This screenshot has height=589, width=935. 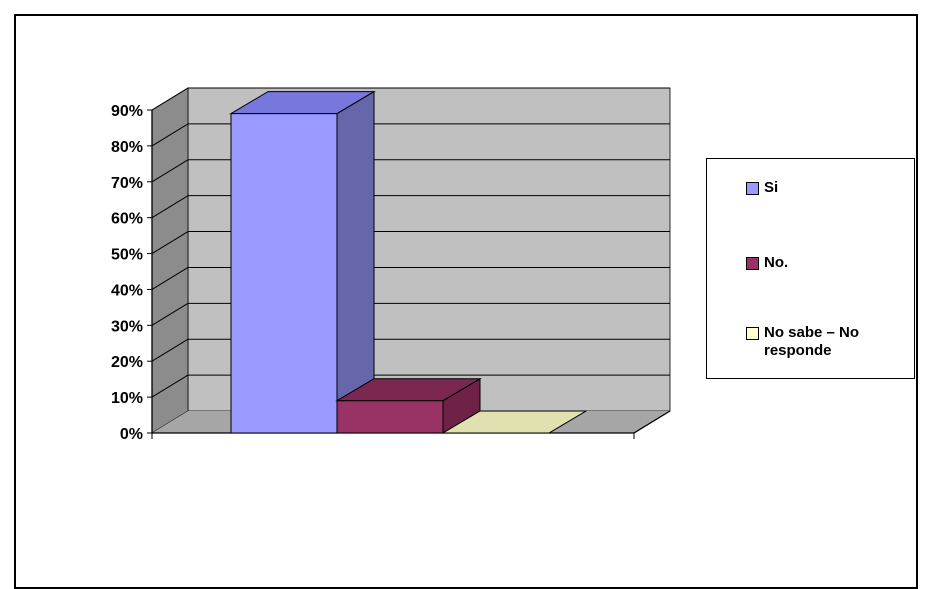 What do you see at coordinates (131, 434) in the screenshot?
I see `y-tick-label: 0%` at bounding box center [131, 434].